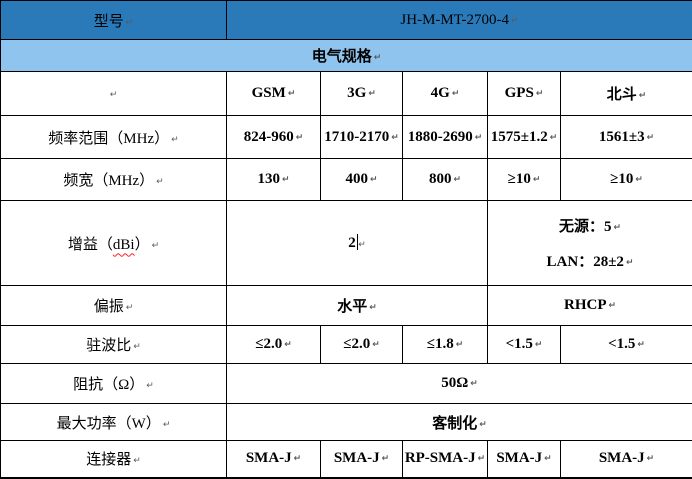 This screenshot has width=692, height=479. I want to click on section-header-row: 电气规格, so click(346, 55).